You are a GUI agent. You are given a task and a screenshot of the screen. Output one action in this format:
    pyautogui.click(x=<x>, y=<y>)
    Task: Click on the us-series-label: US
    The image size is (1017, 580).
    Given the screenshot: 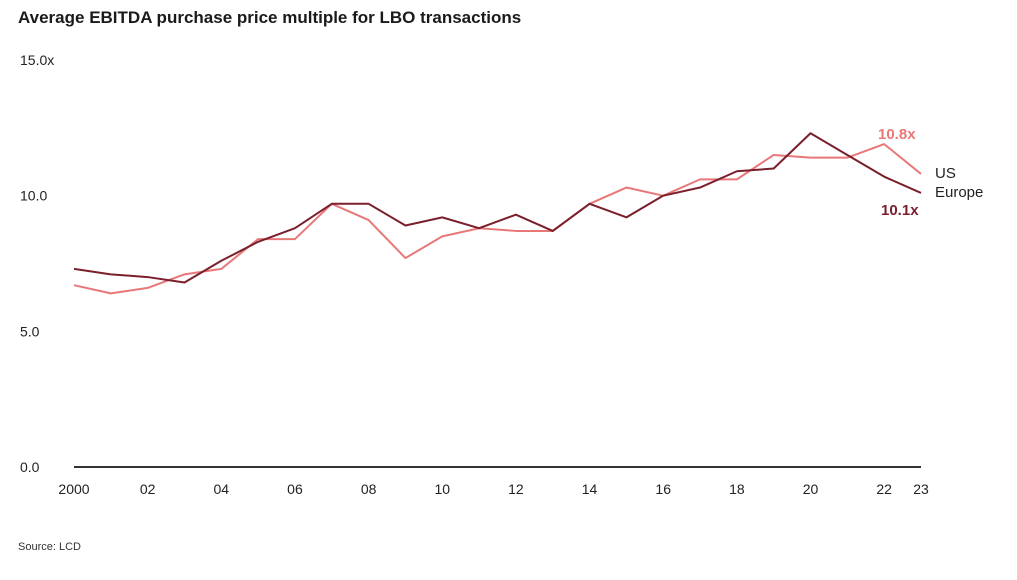 What is the action you would take?
    pyautogui.click(x=945, y=173)
    